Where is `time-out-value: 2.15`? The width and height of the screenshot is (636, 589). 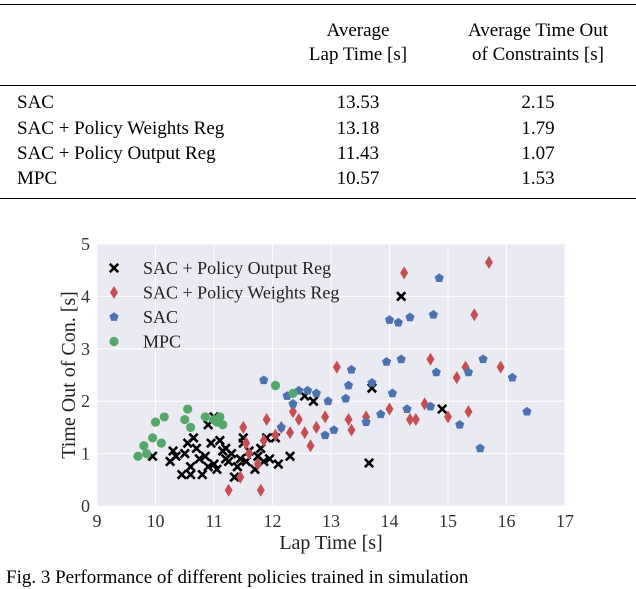 time-out-value: 2.15 is located at coordinates (538, 102).